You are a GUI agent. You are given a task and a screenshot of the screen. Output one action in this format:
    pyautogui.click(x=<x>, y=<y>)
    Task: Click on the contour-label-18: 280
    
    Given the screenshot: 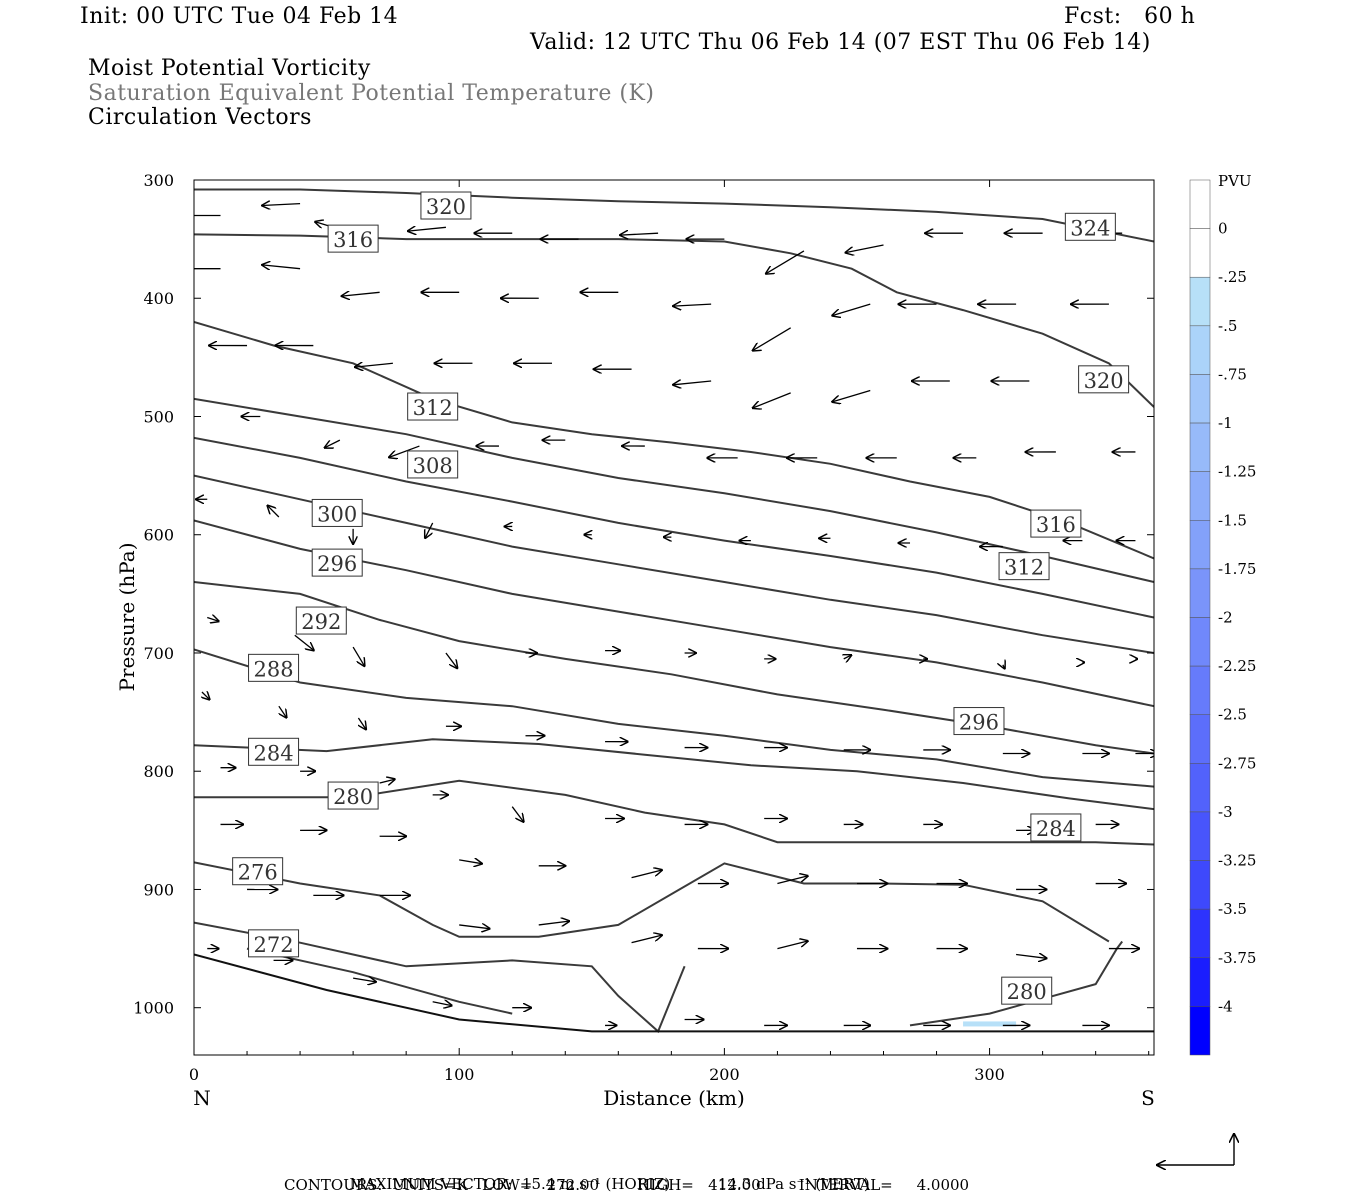 What is the action you would take?
    pyautogui.click(x=1027, y=990)
    